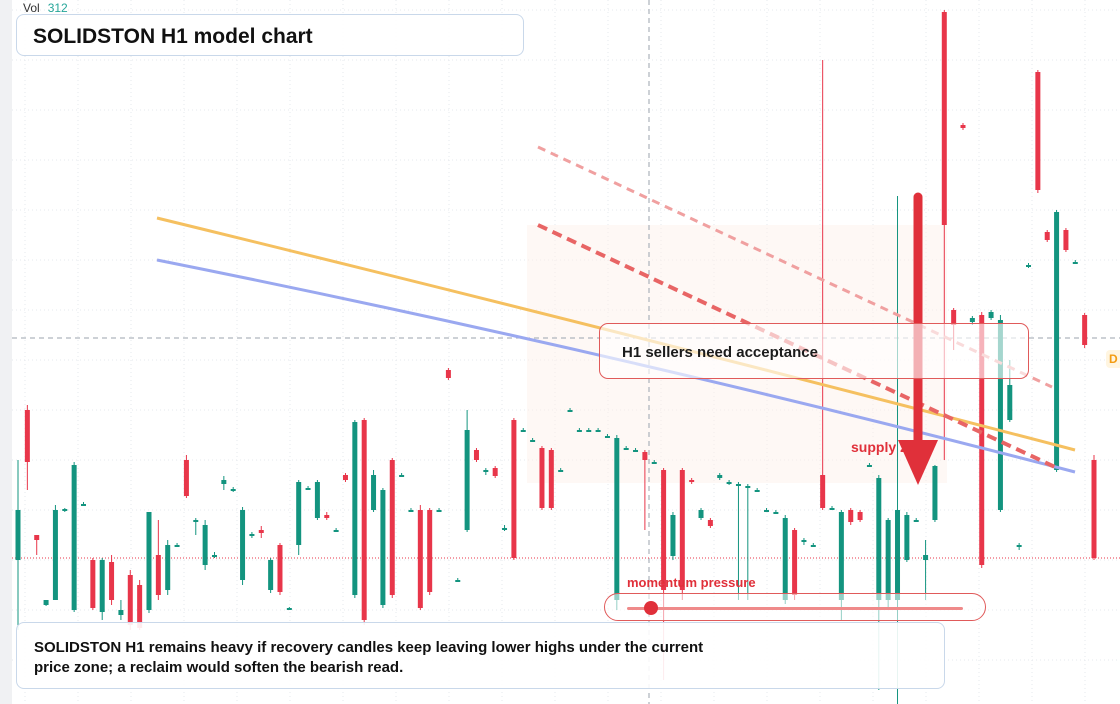  Describe the element at coordinates (270, 35) in the screenshot. I see `title-panel: SOLIDSTON H1 model chart` at that location.